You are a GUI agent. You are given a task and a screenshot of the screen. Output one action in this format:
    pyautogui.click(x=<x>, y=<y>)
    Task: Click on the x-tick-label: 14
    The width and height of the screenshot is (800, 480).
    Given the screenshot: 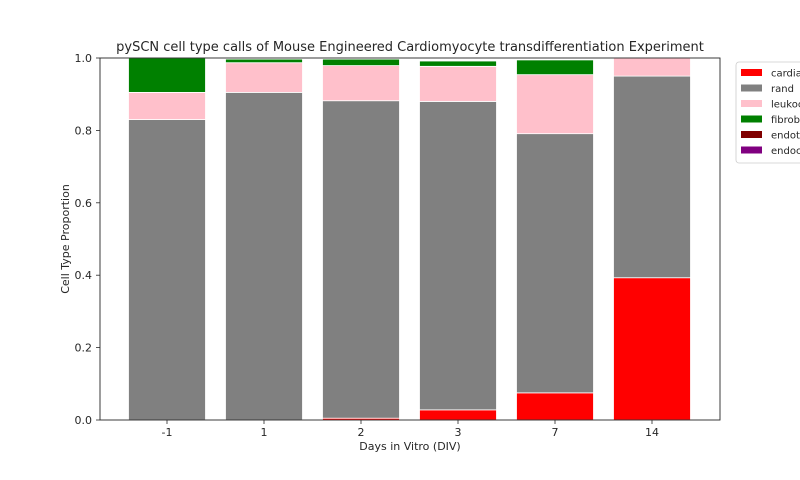 What is the action you would take?
    pyautogui.click(x=652, y=432)
    